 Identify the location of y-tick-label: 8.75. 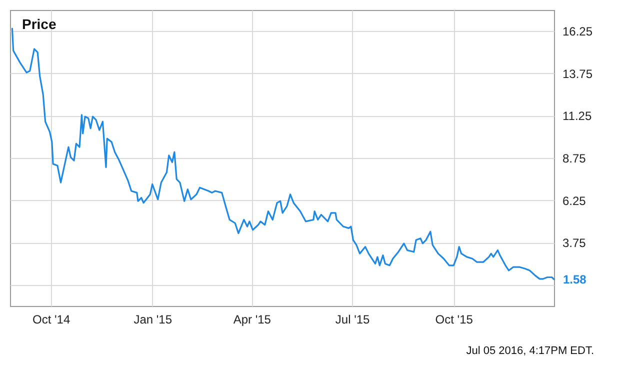
(574, 159).